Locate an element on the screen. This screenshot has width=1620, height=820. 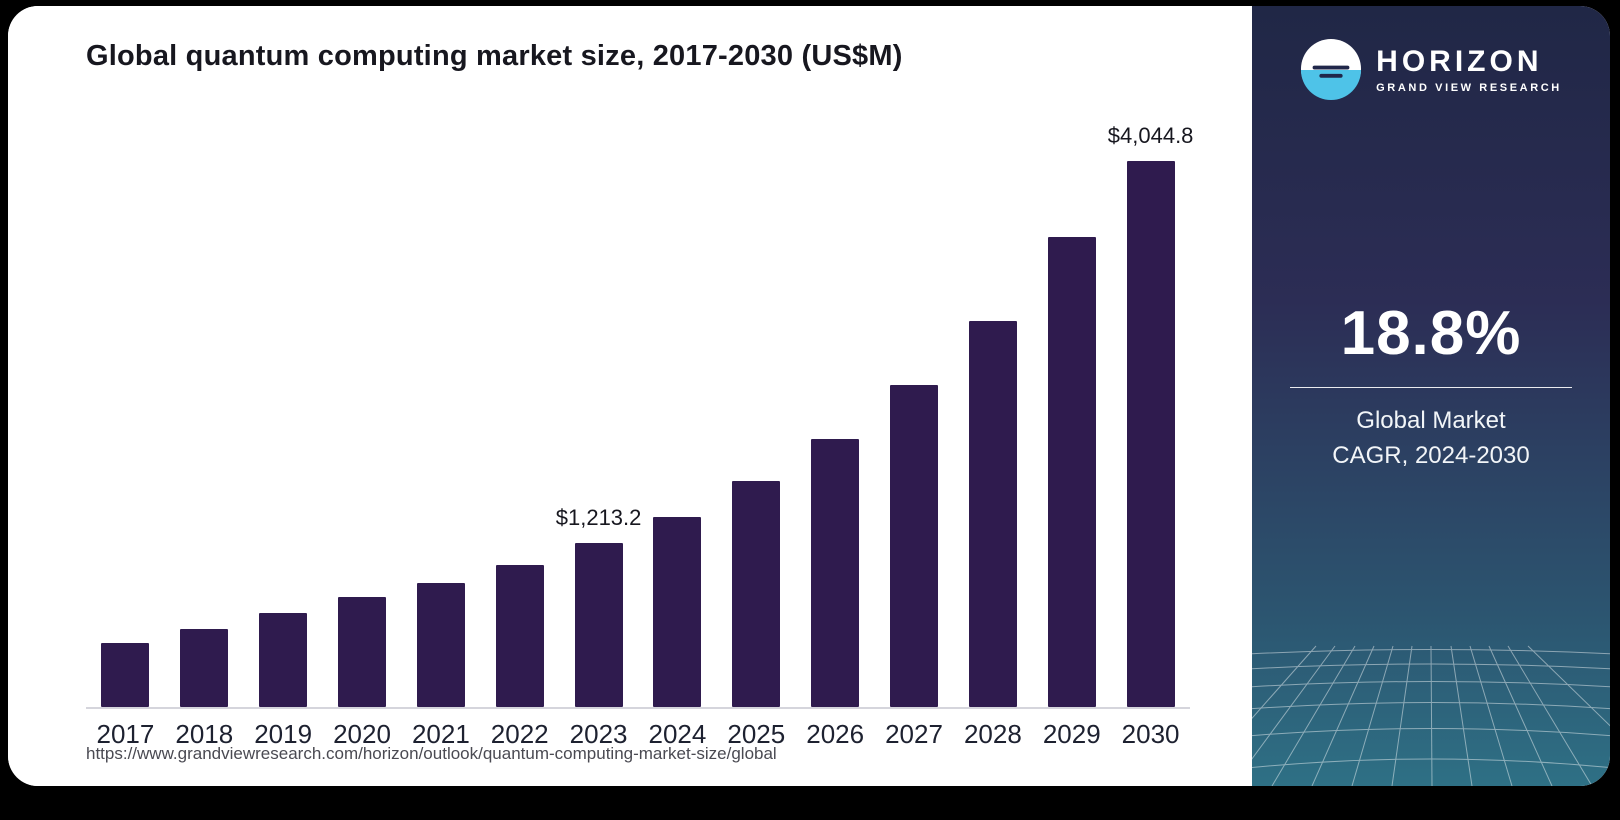
cagr-caption-line1: Global Market is located at coordinates (1431, 420).